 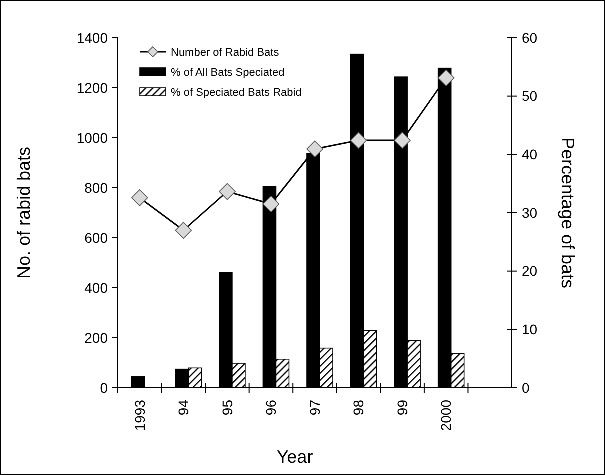 What do you see at coordinates (227, 408) in the screenshot?
I see `x-tick-label: 95` at bounding box center [227, 408].